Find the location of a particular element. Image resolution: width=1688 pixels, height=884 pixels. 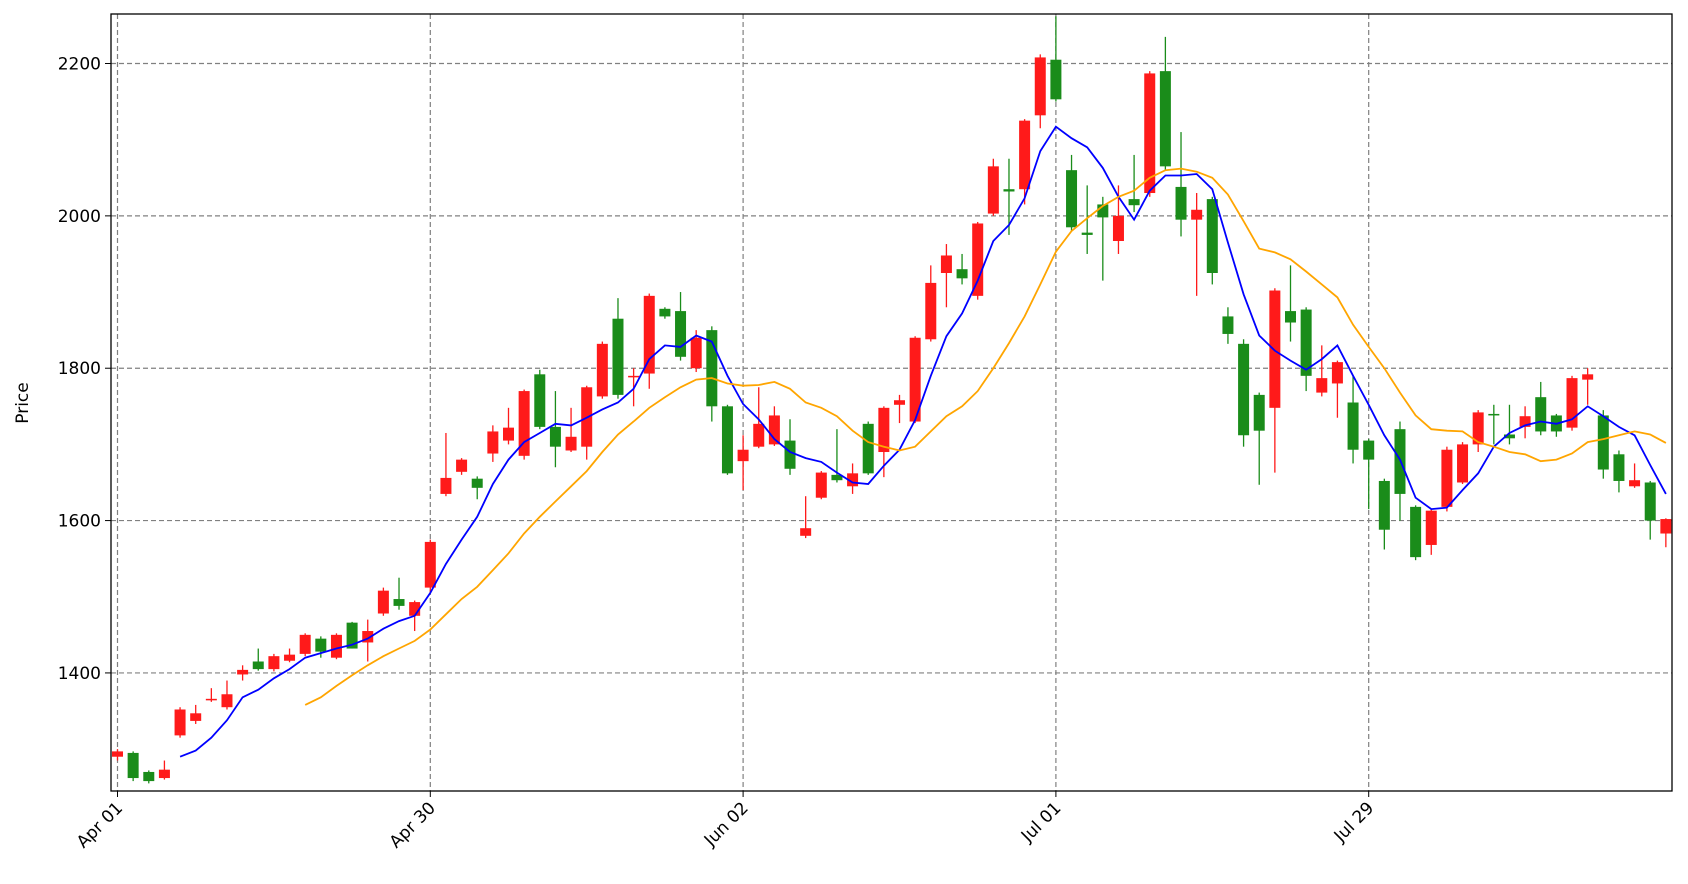

x-tick-label: Apr 01 is located at coordinates (100, 825).